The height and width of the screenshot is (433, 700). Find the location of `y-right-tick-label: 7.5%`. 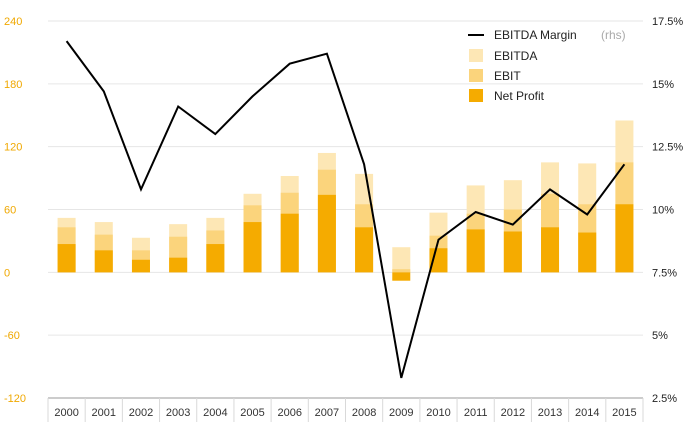

y-right-tick-label: 7.5% is located at coordinates (664, 273).